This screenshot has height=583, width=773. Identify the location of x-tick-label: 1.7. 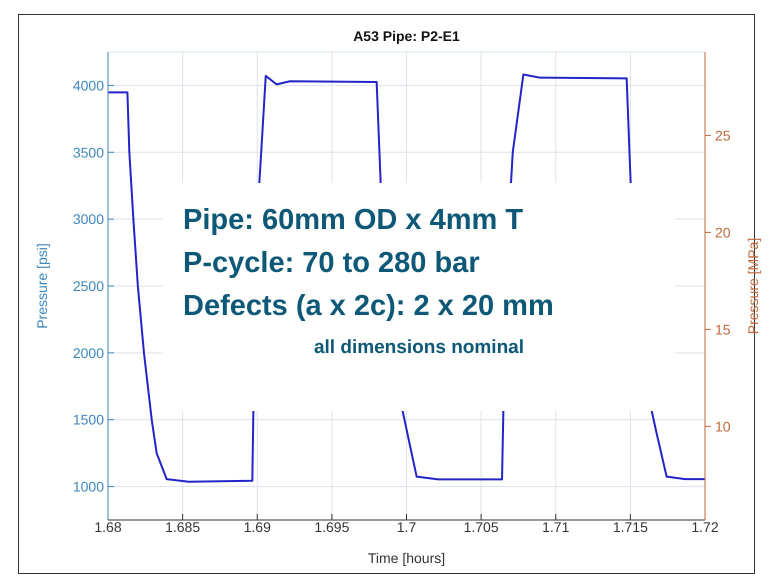
(406, 526).